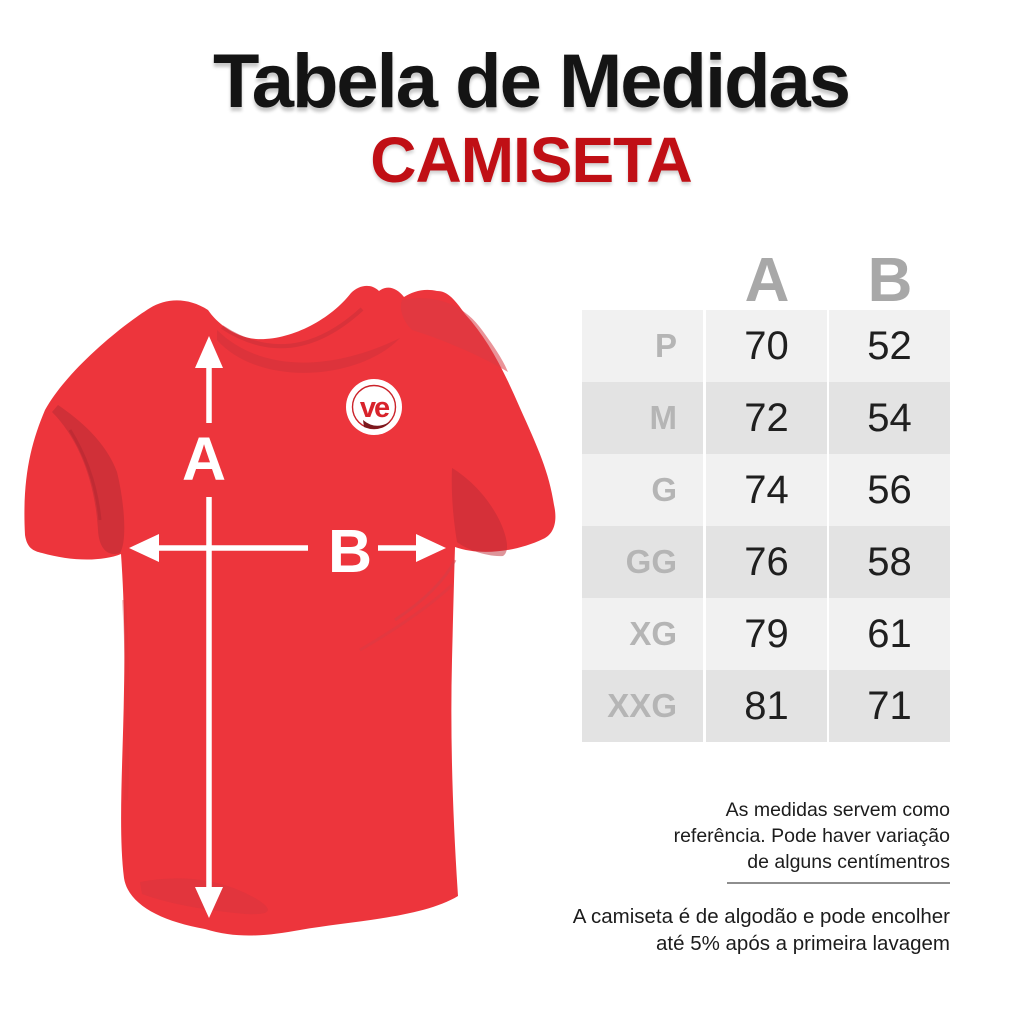 Image resolution: width=1024 pixels, height=1024 pixels. I want to click on table-row: GG 76 58, so click(766, 562).